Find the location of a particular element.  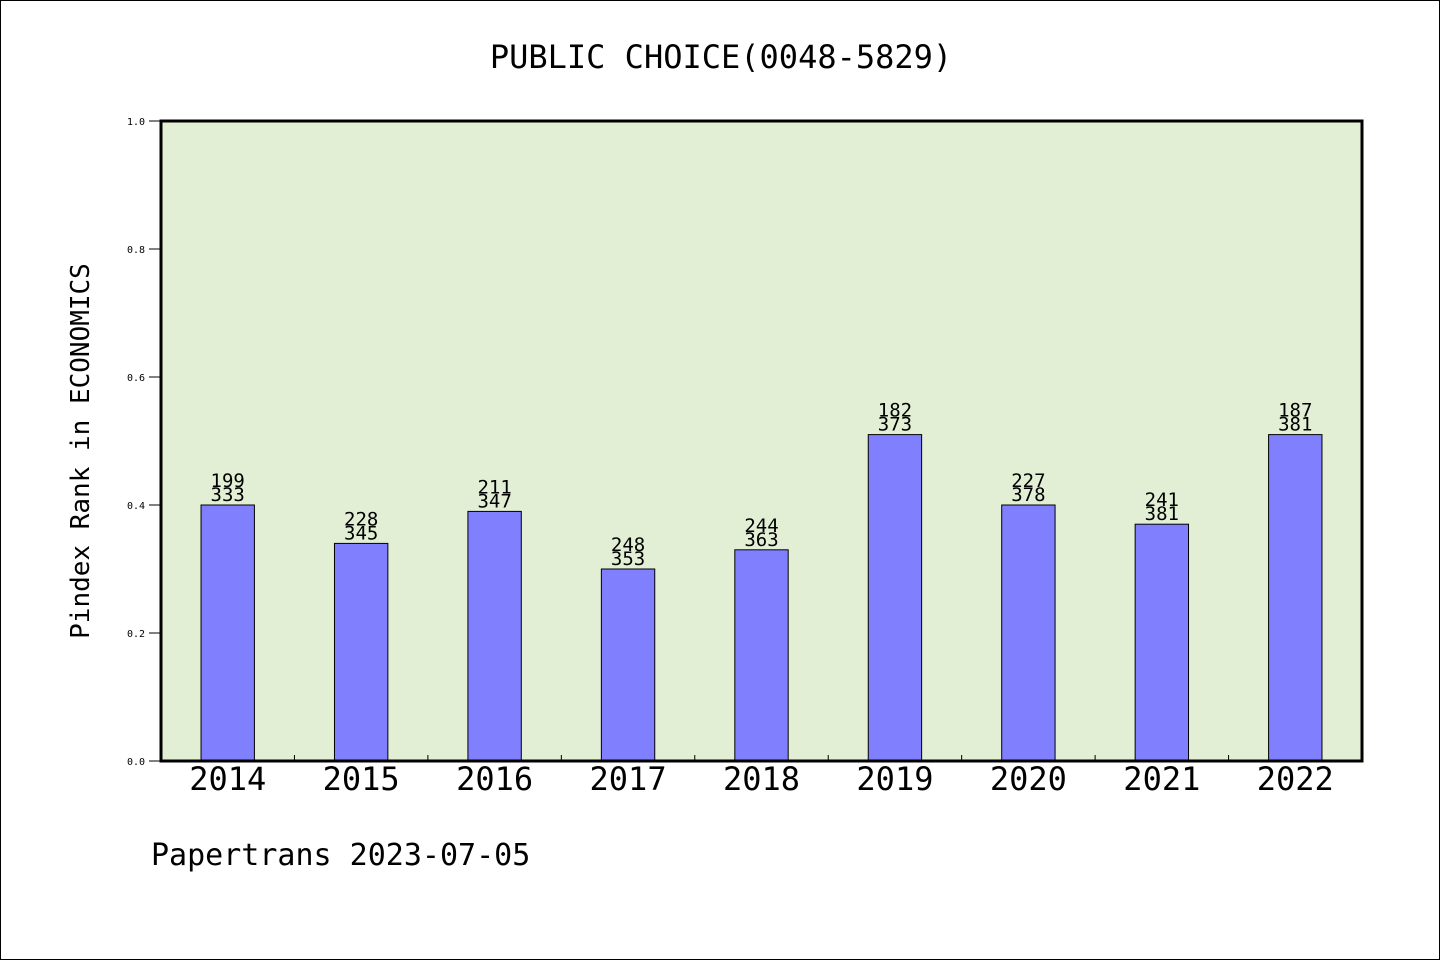

x-tick-label: 2021 is located at coordinates (1161, 779).